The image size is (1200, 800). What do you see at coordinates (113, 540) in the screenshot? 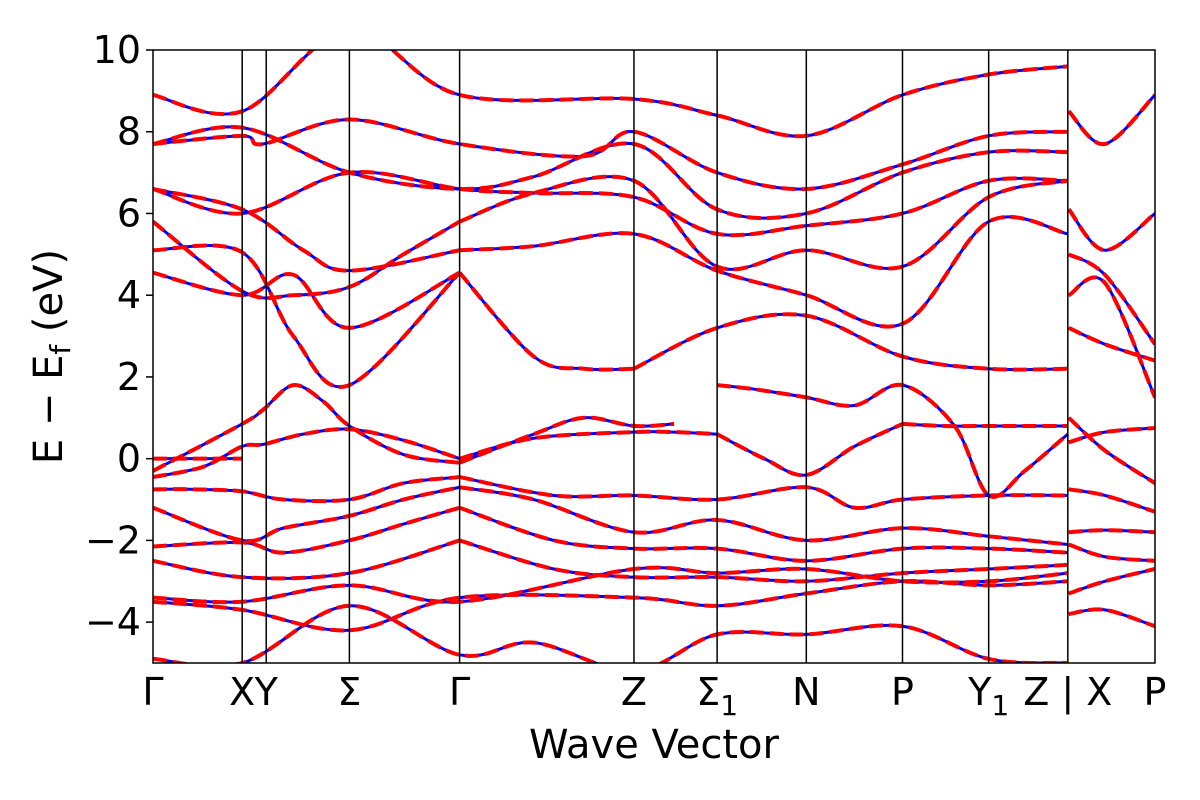
I see `y-tick-label-1: −2` at bounding box center [113, 540].